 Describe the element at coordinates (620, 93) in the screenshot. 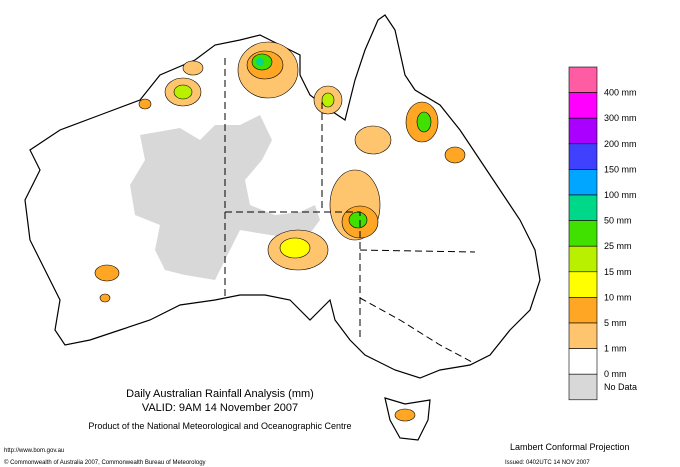

I see `legend-label: 400 mm` at that location.